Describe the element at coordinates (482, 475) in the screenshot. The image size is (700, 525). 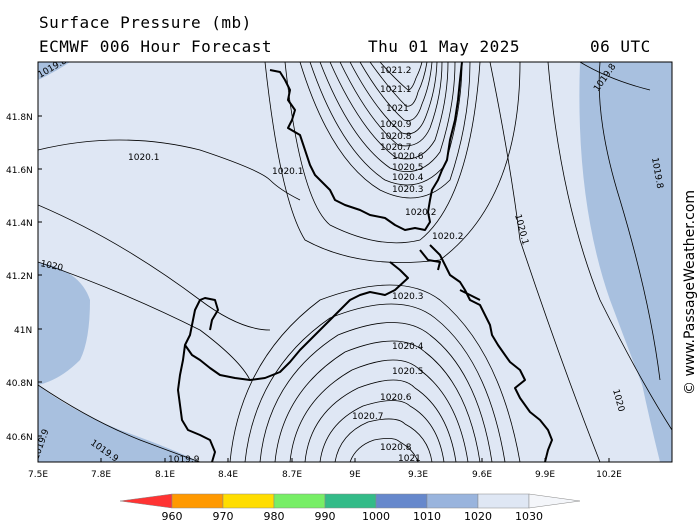
I see `x-tick-label: 9.6E` at that location.